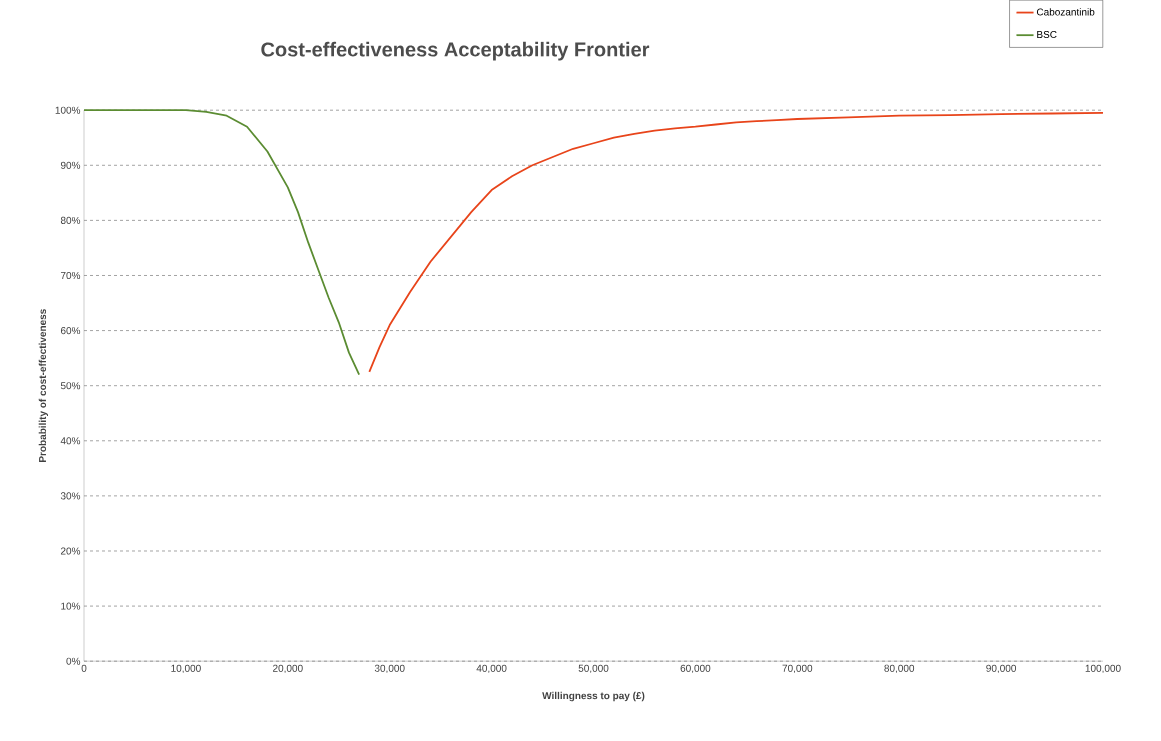 The image size is (1161, 741). I want to click on y-axis-title: Probability of cost-effectiveness, so click(43, 385).